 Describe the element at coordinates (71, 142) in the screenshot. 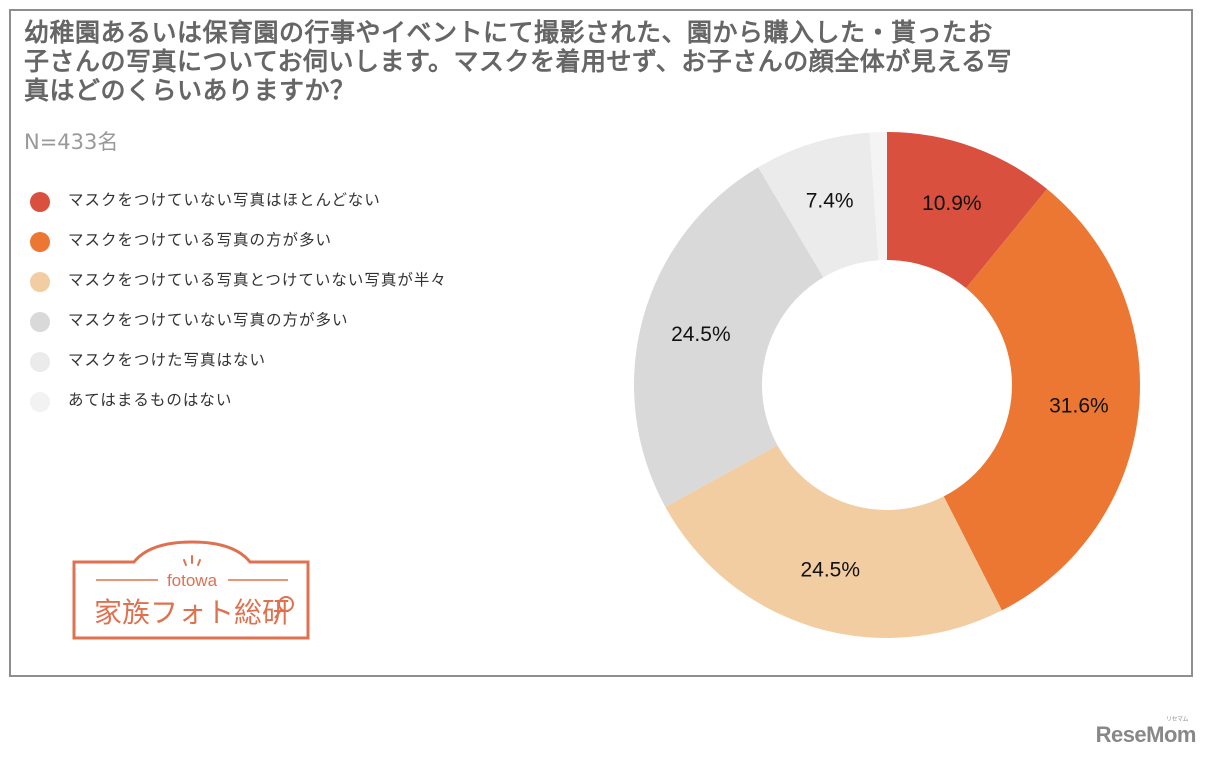

I see `sample-size: N=433名` at that location.